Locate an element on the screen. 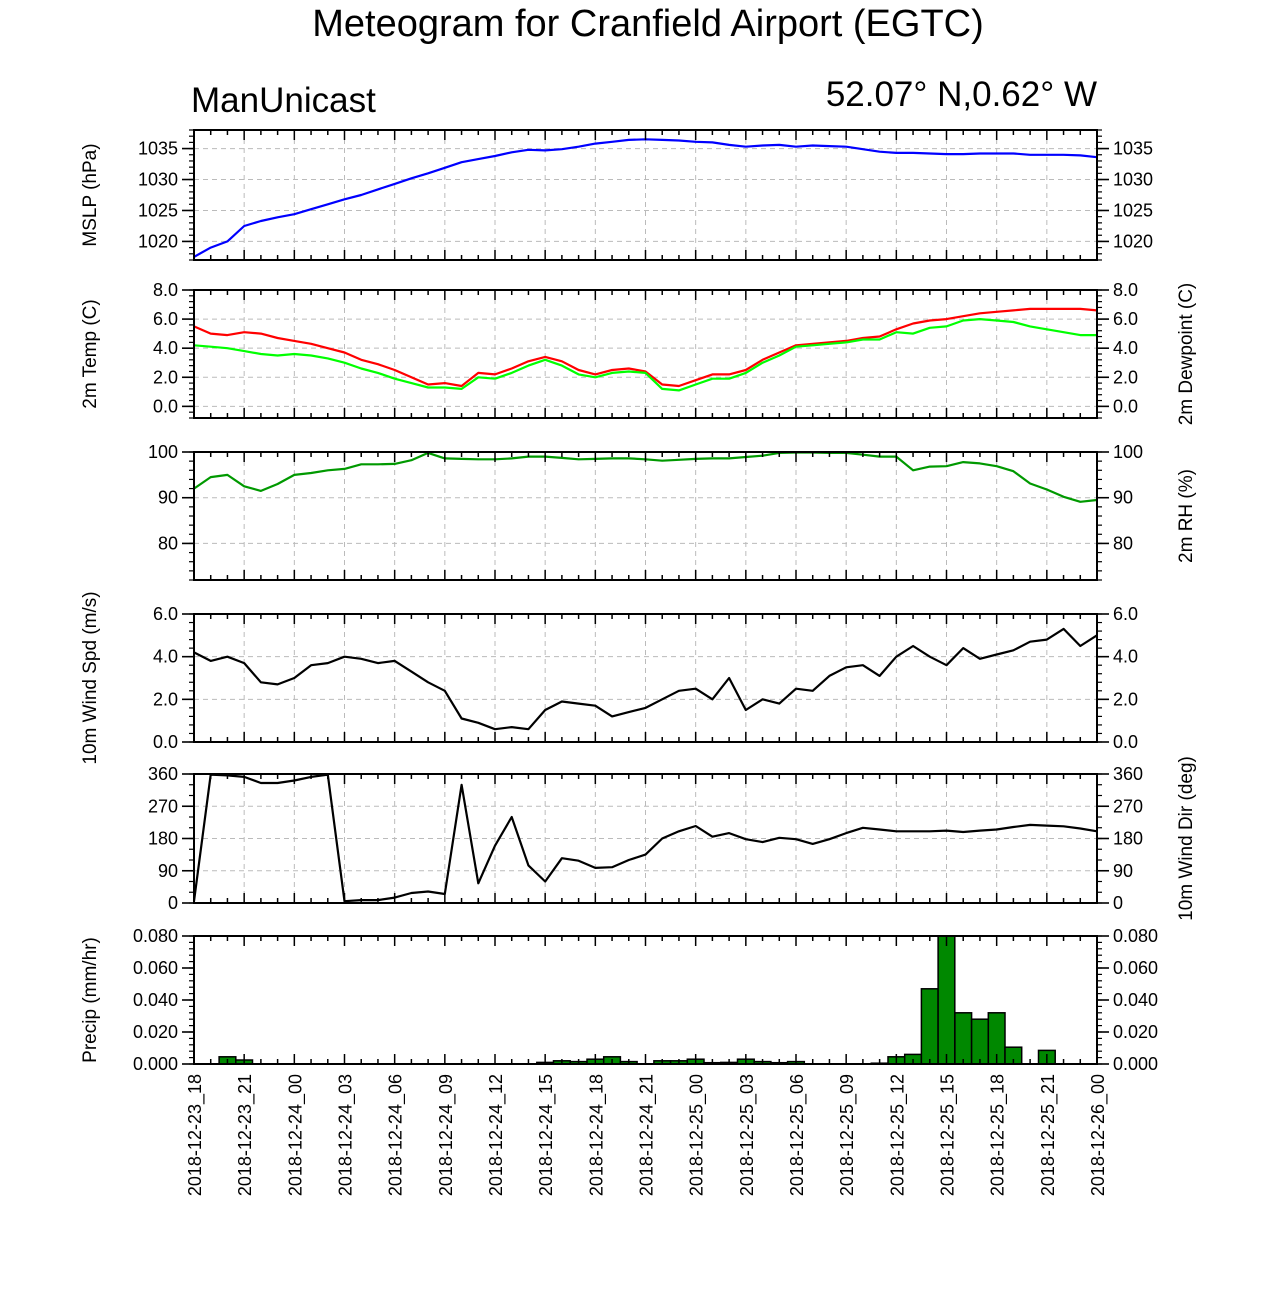  chart-title: Meteogram for Cranfield Airport (EGTC) is located at coordinates (648, 24).